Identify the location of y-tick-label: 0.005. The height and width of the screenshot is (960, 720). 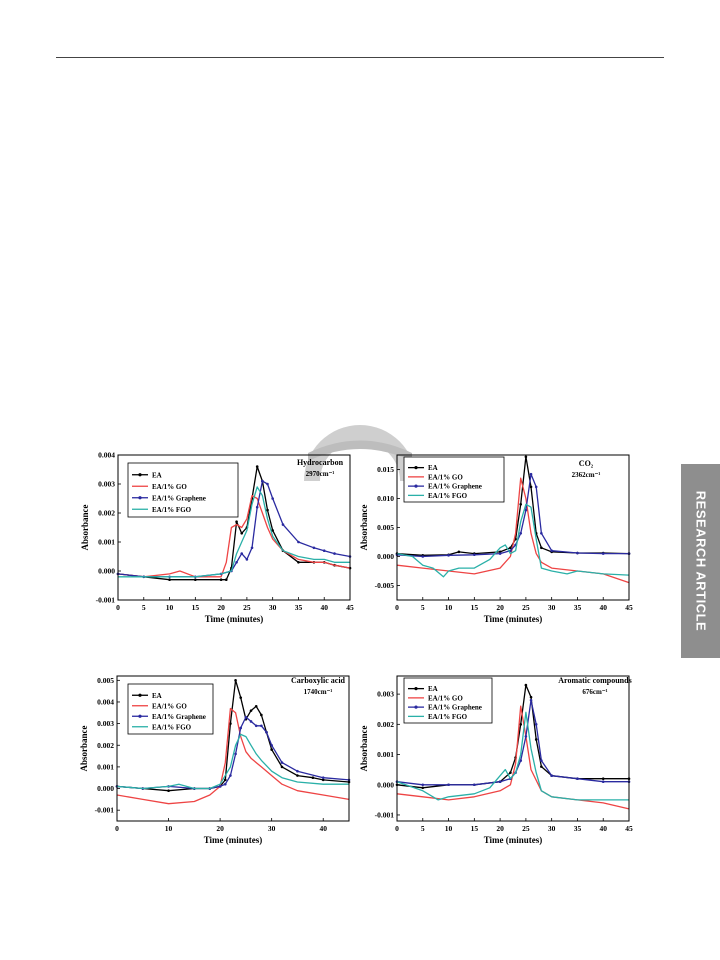
(105, 680).